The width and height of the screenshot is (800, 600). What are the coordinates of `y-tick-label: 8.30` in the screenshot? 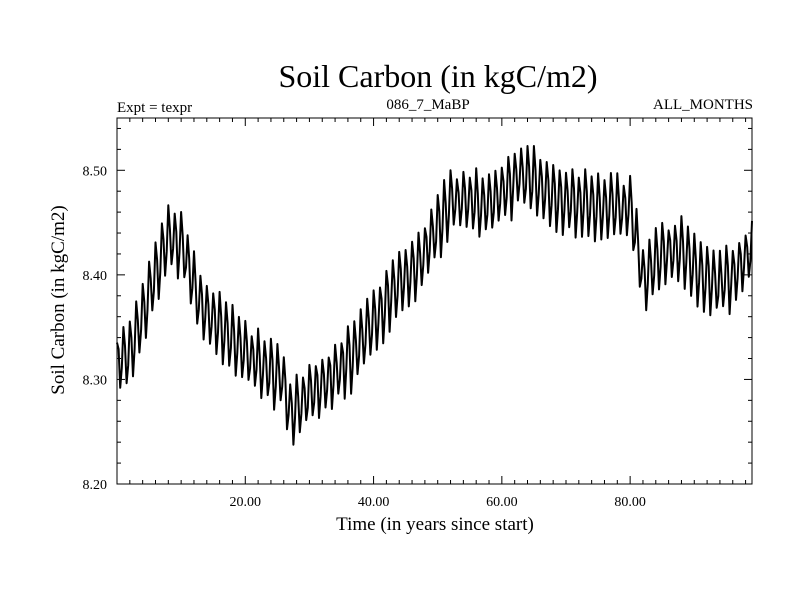 It's located at (95, 380).